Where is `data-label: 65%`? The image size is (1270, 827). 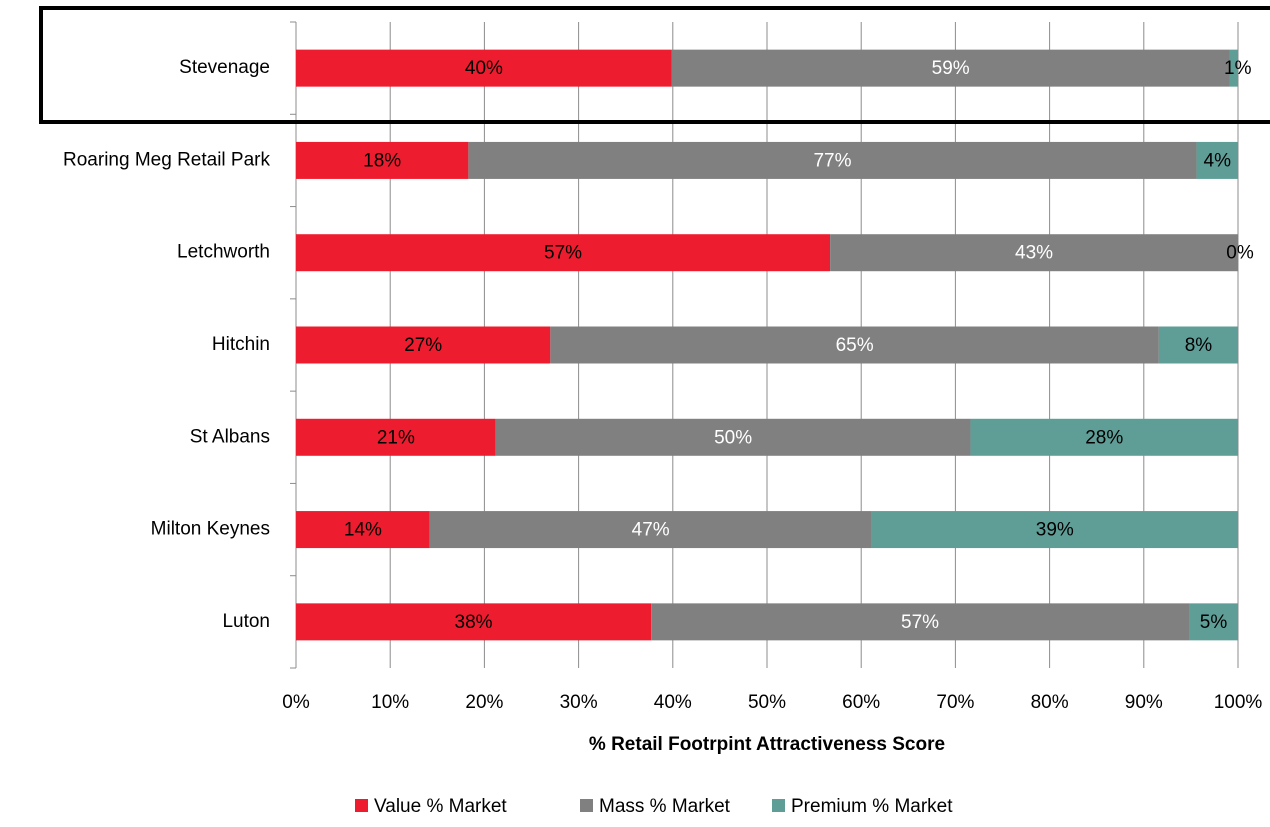
data-label: 65% is located at coordinates (855, 345).